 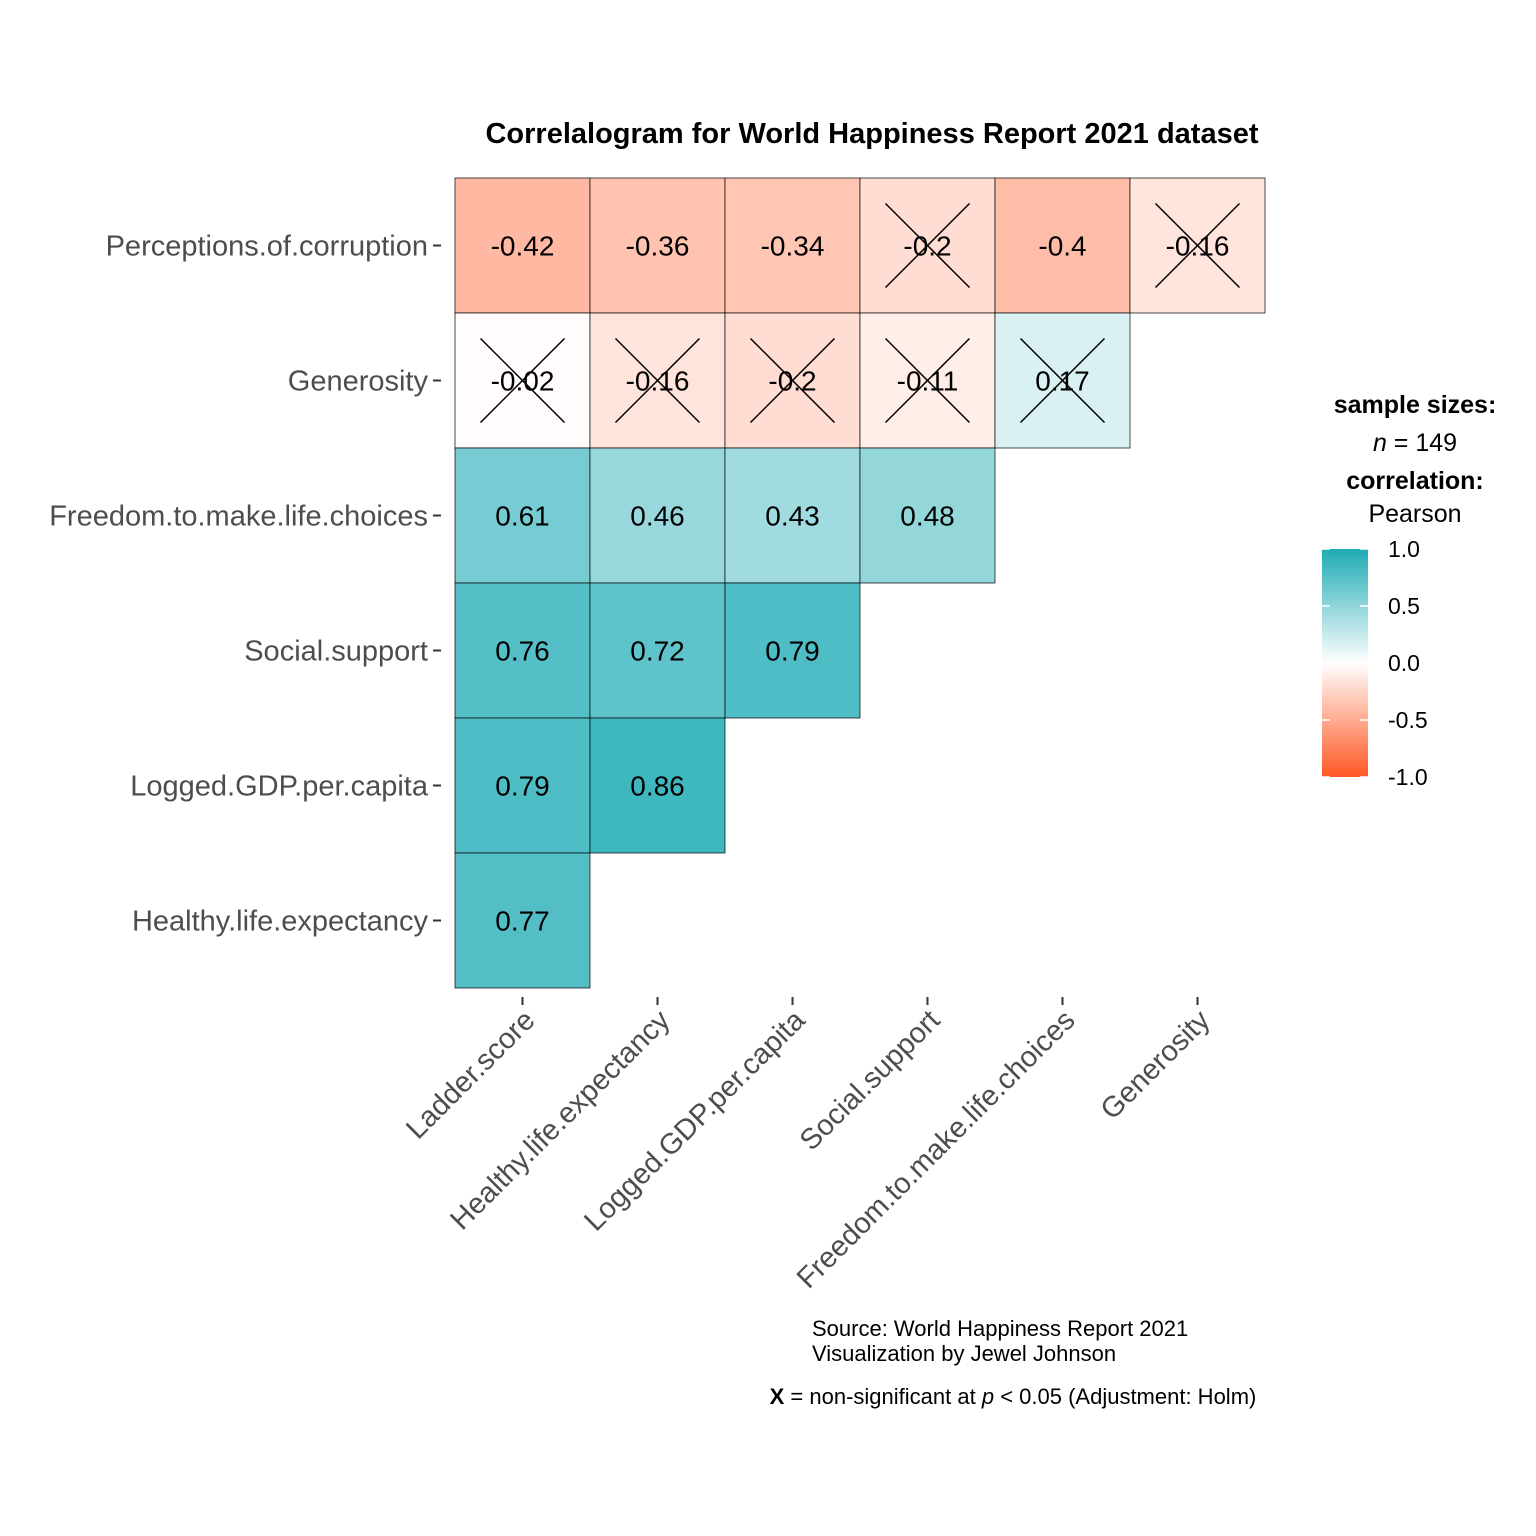 I want to click on cell-social-support-logged-gdp-per-capita, so click(x=792, y=650).